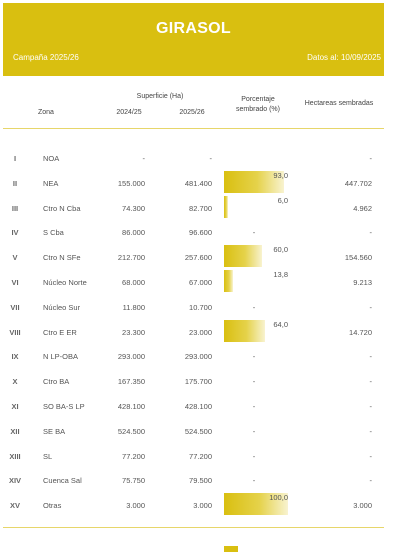 This screenshot has width=408, height=552. What do you see at coordinates (198, 183) in the screenshot?
I see `area-2025-26: 481.400` at bounding box center [198, 183].